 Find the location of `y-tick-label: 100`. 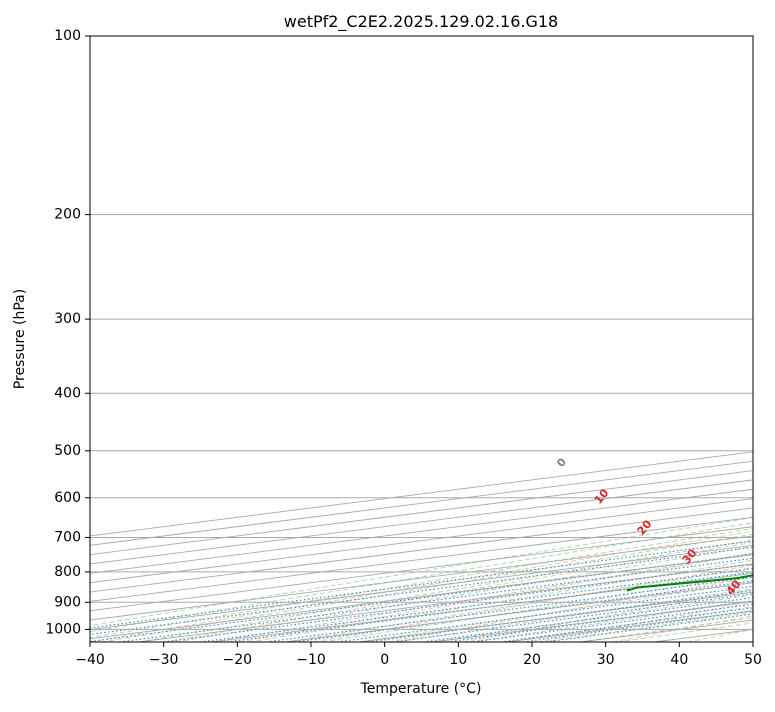

y-tick-label: 100 is located at coordinates (67, 36).